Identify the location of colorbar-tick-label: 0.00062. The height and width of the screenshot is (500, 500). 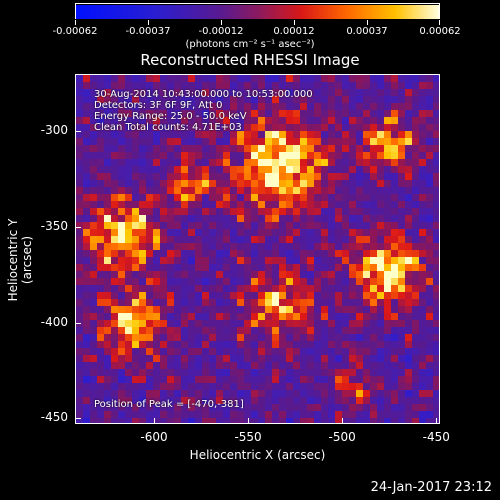
(440, 31).